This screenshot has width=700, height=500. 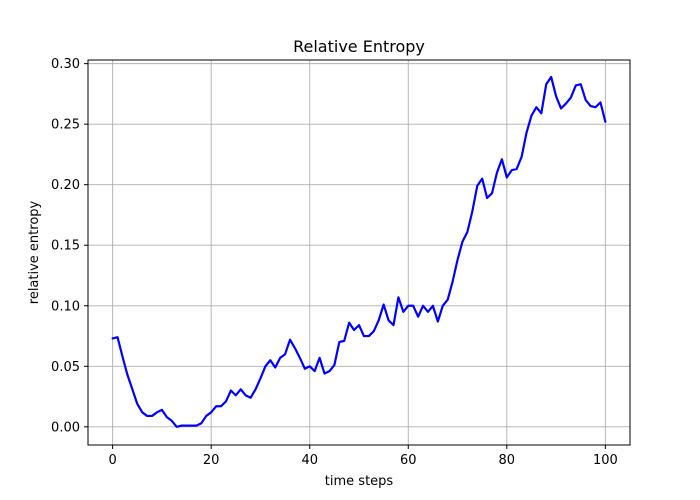 What do you see at coordinates (359, 481) in the screenshot?
I see `x-axis-label: time steps` at bounding box center [359, 481].